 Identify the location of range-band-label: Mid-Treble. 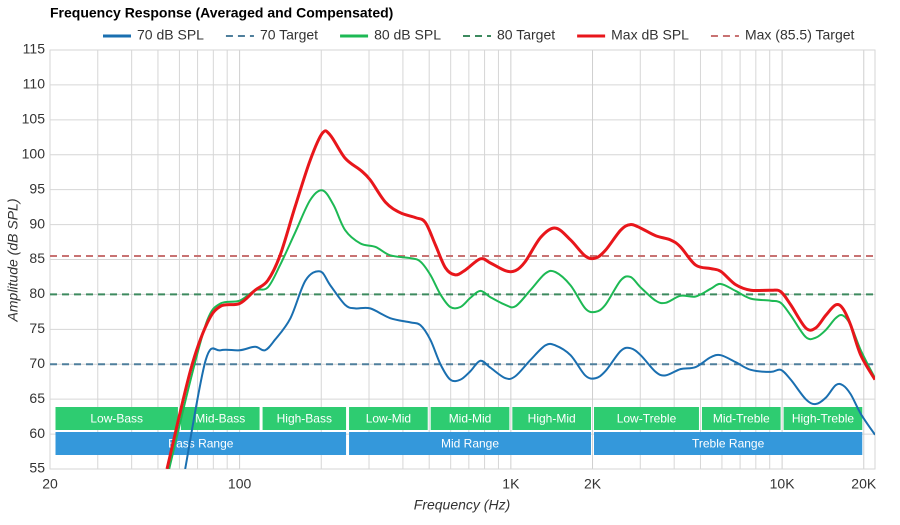
(741, 419).